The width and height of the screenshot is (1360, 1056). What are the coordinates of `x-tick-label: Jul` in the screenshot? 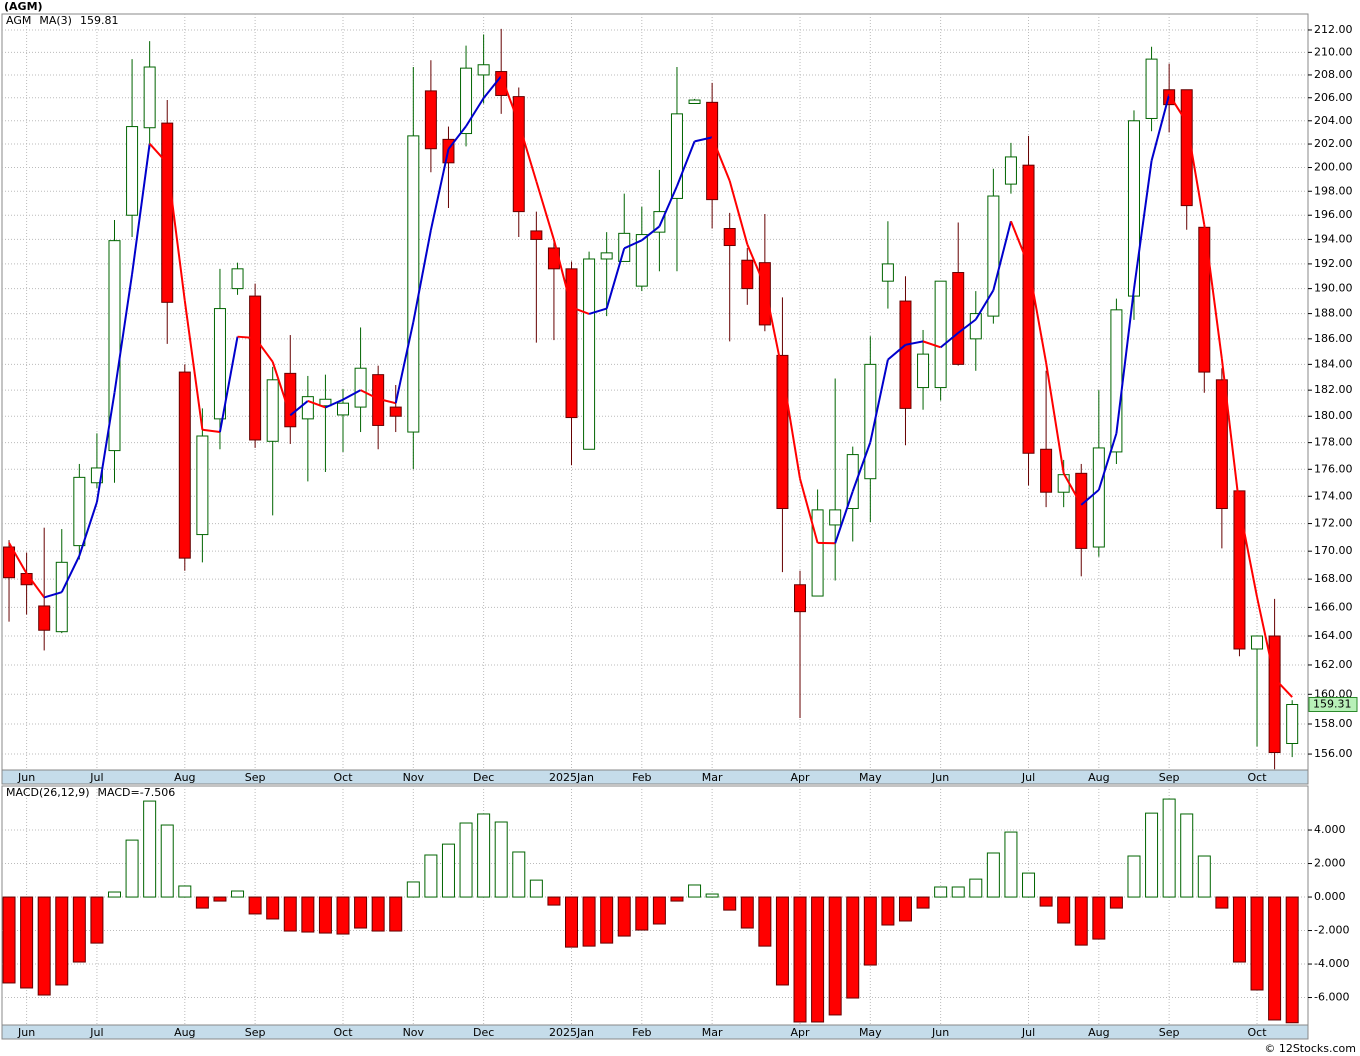 It's located at (96, 1032).